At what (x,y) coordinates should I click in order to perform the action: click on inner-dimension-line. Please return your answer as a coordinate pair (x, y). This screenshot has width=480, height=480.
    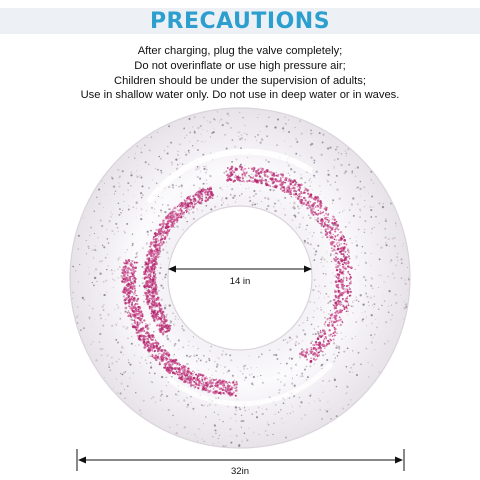
    Looking at the image, I should click on (240, 269).